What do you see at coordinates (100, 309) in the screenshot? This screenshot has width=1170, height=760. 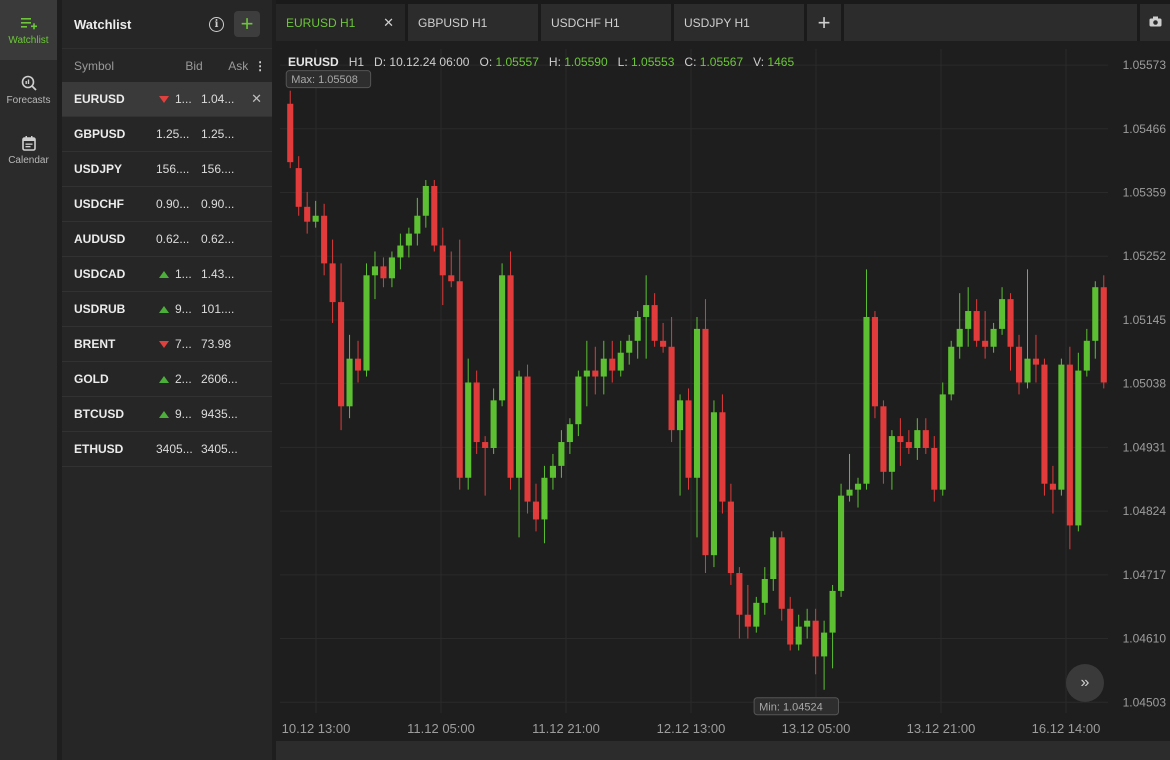 I see `row-symbol: USDRUB` at bounding box center [100, 309].